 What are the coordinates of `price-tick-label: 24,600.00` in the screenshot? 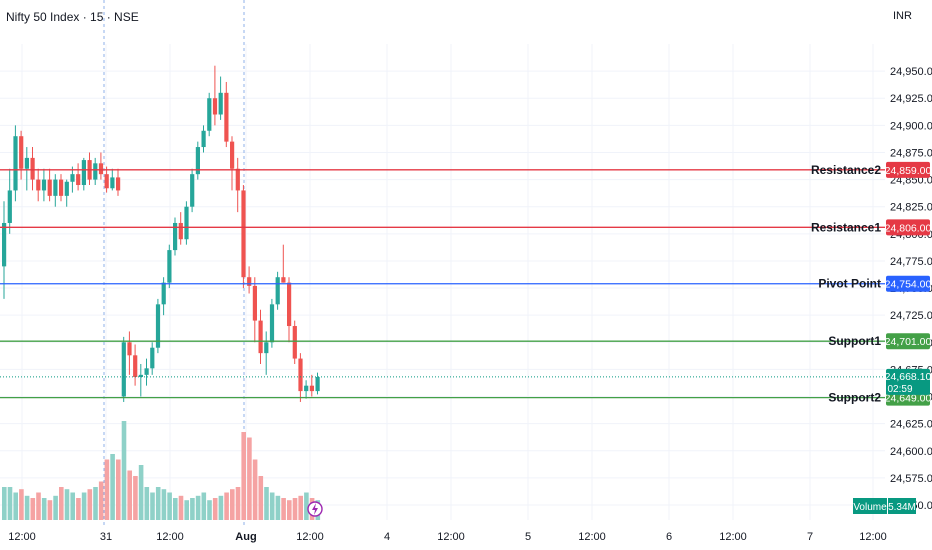 It's located at (911, 452).